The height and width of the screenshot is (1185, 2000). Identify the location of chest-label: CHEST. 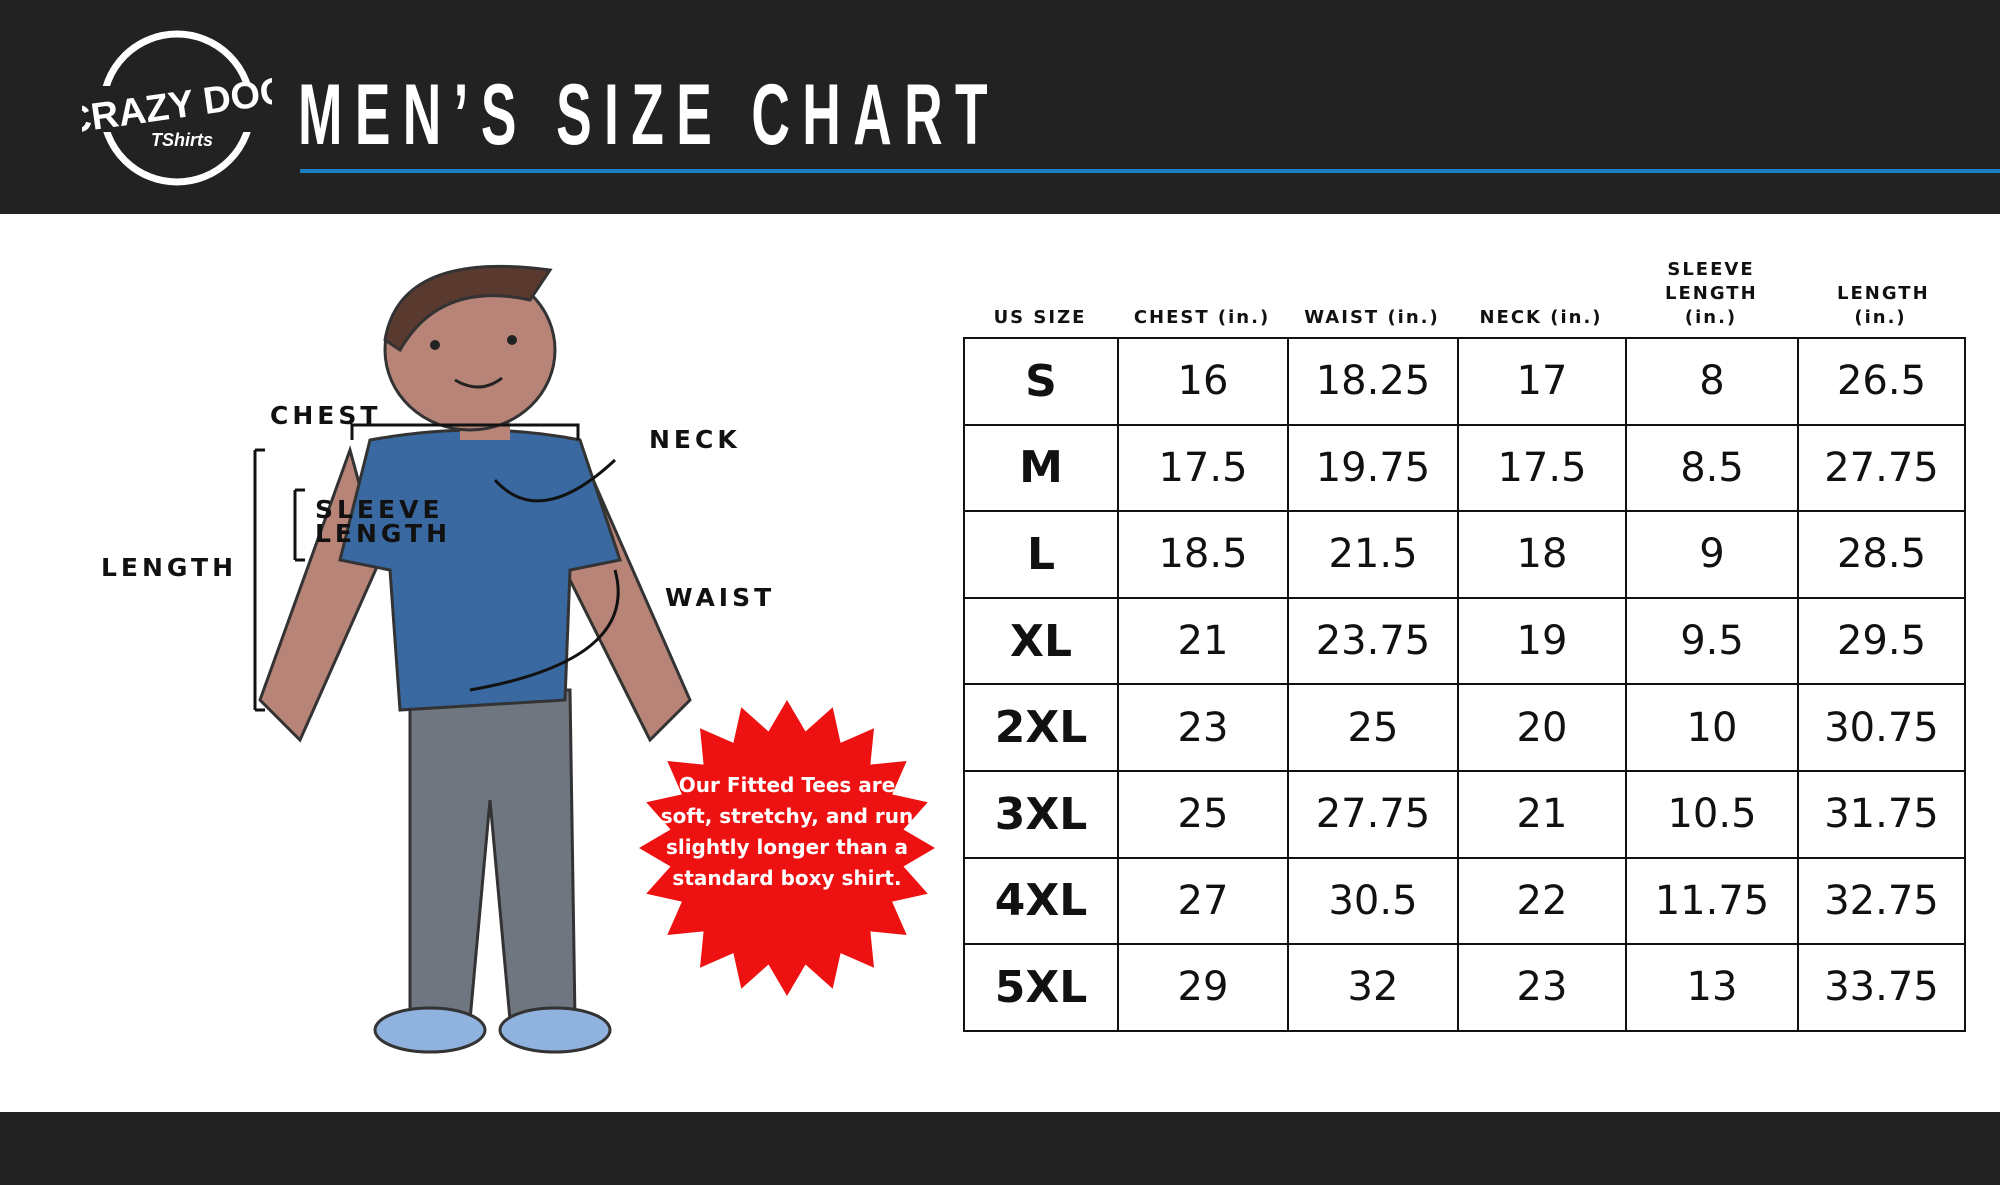
(326, 415).